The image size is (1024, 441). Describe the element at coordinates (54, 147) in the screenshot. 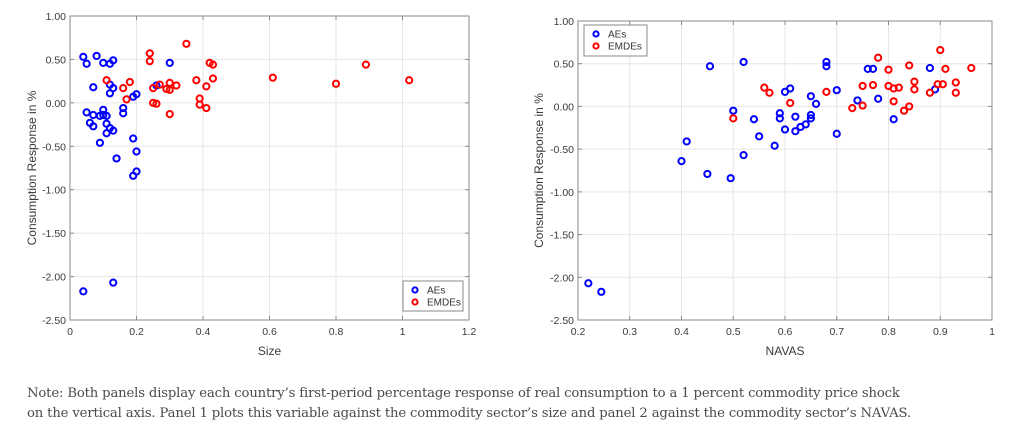

I see `y-tick-label: -0.50` at that location.